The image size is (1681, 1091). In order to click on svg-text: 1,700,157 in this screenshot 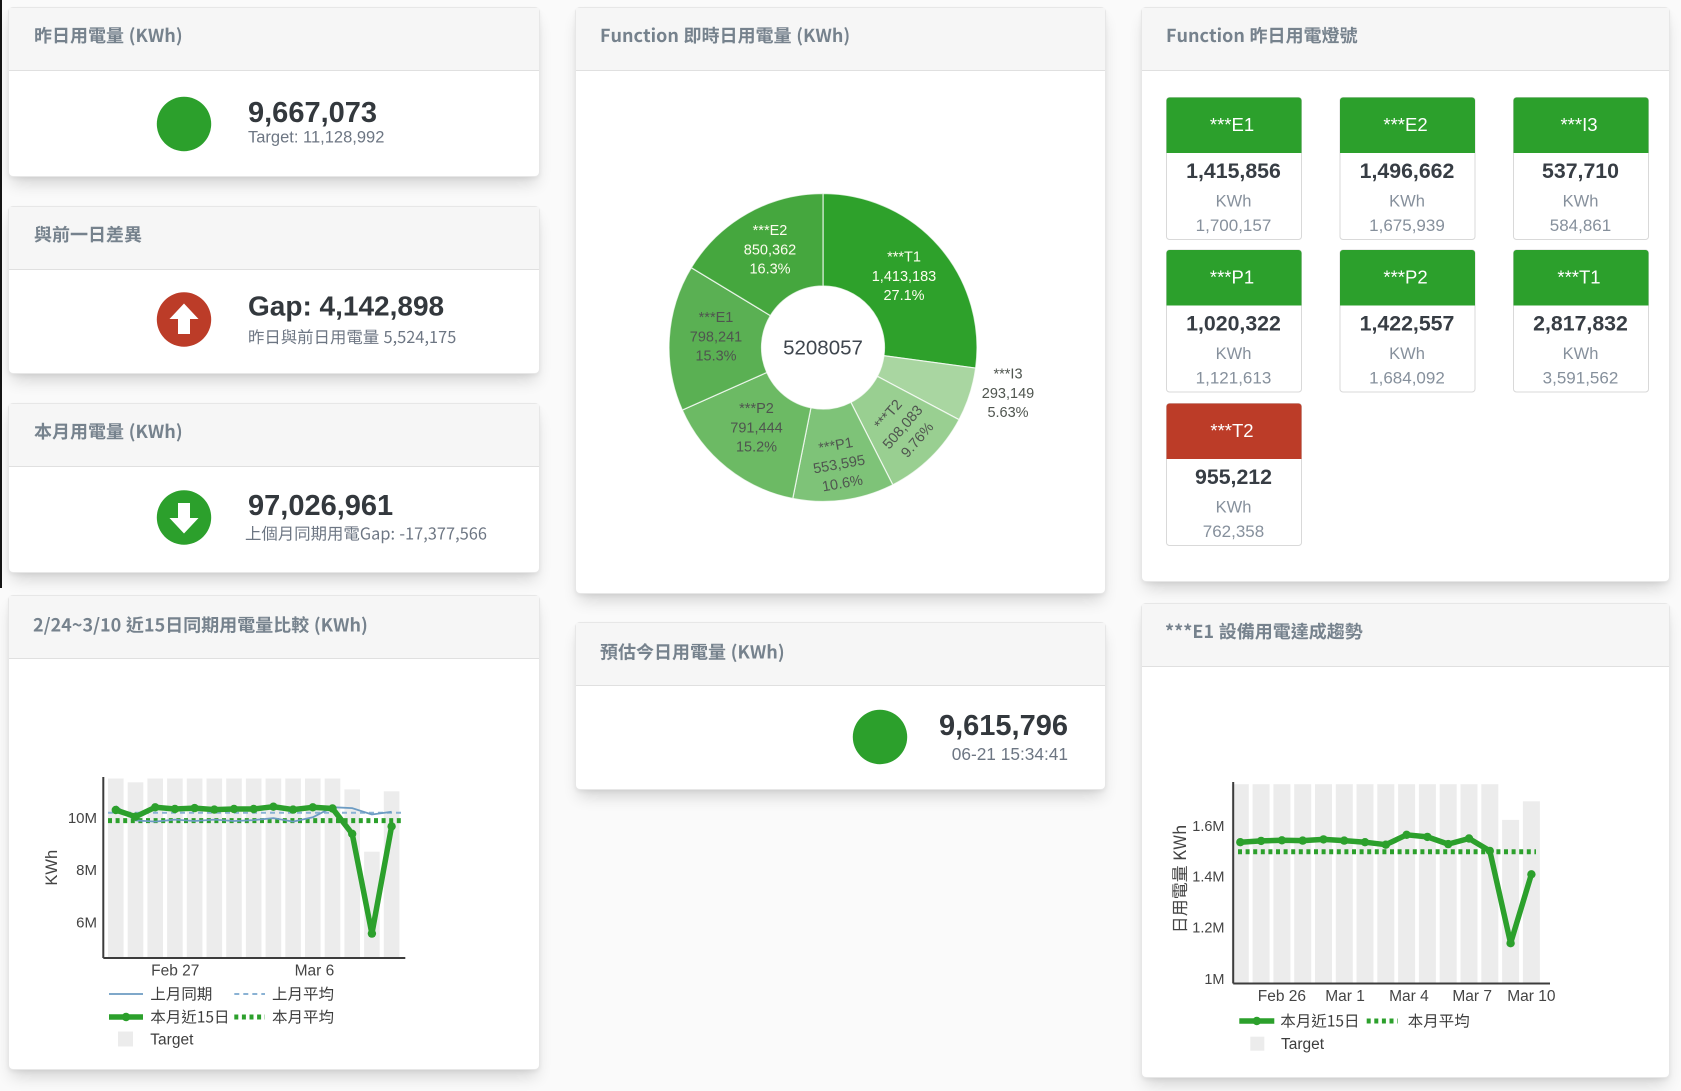, I will do `click(1234, 225)`.